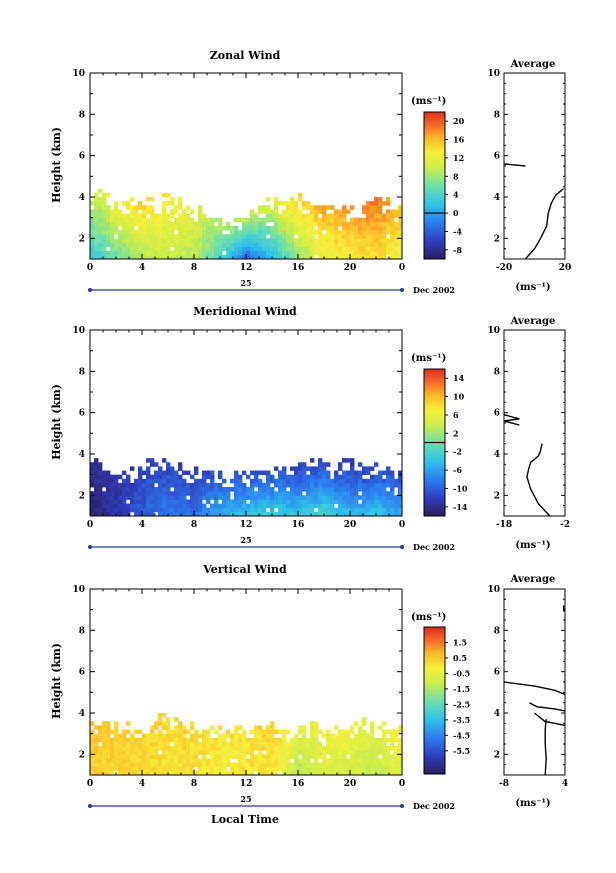 The image size is (616, 873). What do you see at coordinates (497, 755) in the screenshot?
I see `profile-y-tick-label: 2` at bounding box center [497, 755].